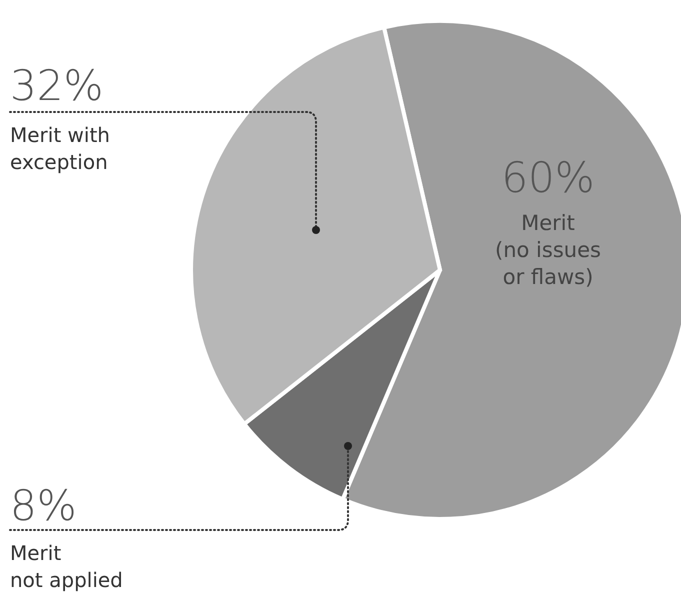  What do you see at coordinates (548, 177) in the screenshot?
I see `data-label: 60%` at bounding box center [548, 177].